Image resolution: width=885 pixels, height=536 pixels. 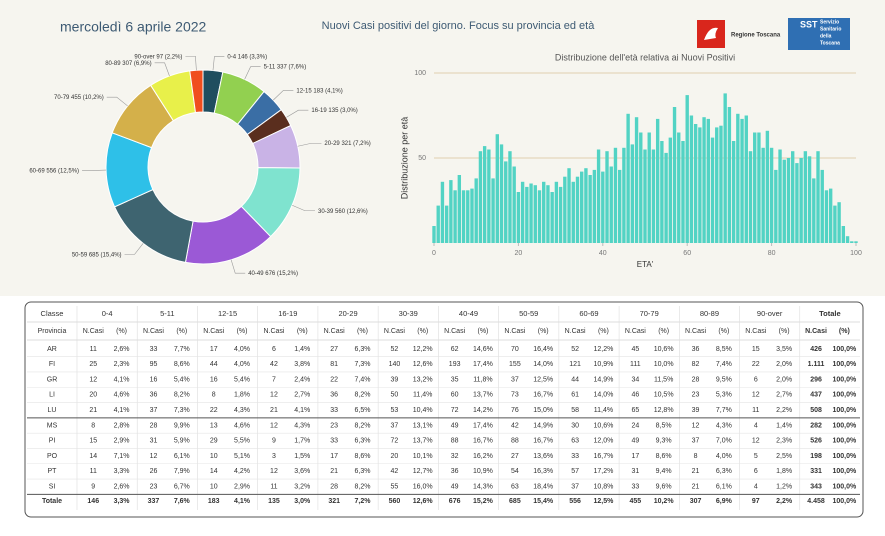 I want to click on table-cell: 1,8%, so click(x=242, y=395).